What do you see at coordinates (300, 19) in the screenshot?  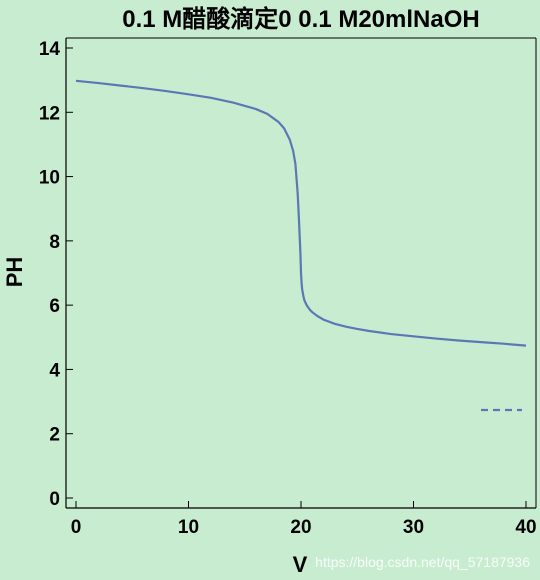 I see `chart-title: 0.1 M醋酸滴定0 0.1 M20mlNaOH` at bounding box center [300, 19].